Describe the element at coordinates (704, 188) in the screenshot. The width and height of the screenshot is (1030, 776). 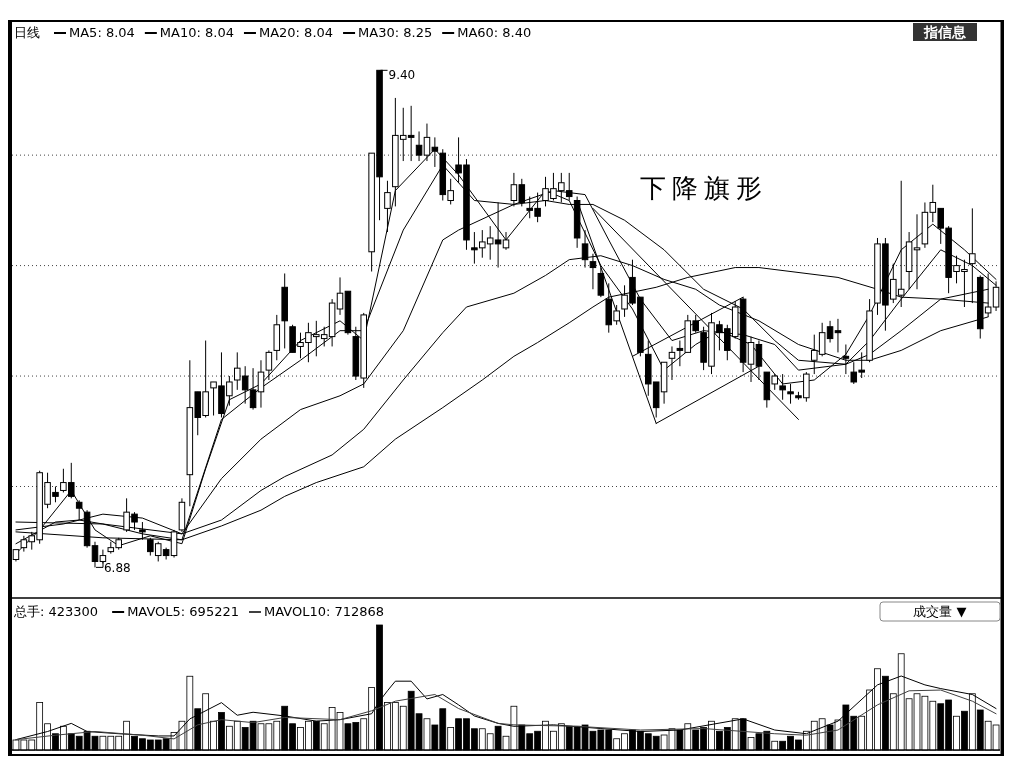
I see `annotation: 下降旗形` at that location.